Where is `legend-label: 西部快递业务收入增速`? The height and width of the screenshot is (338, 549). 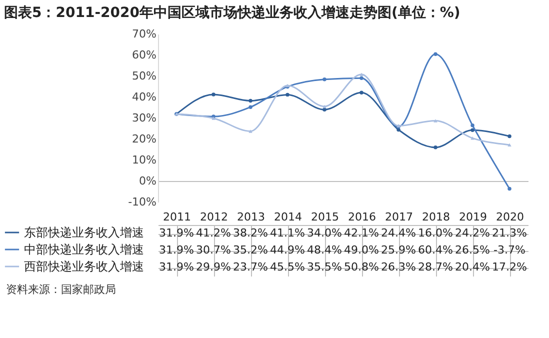 legend-label: 西部快递业务收入增速 is located at coordinates (84, 267).